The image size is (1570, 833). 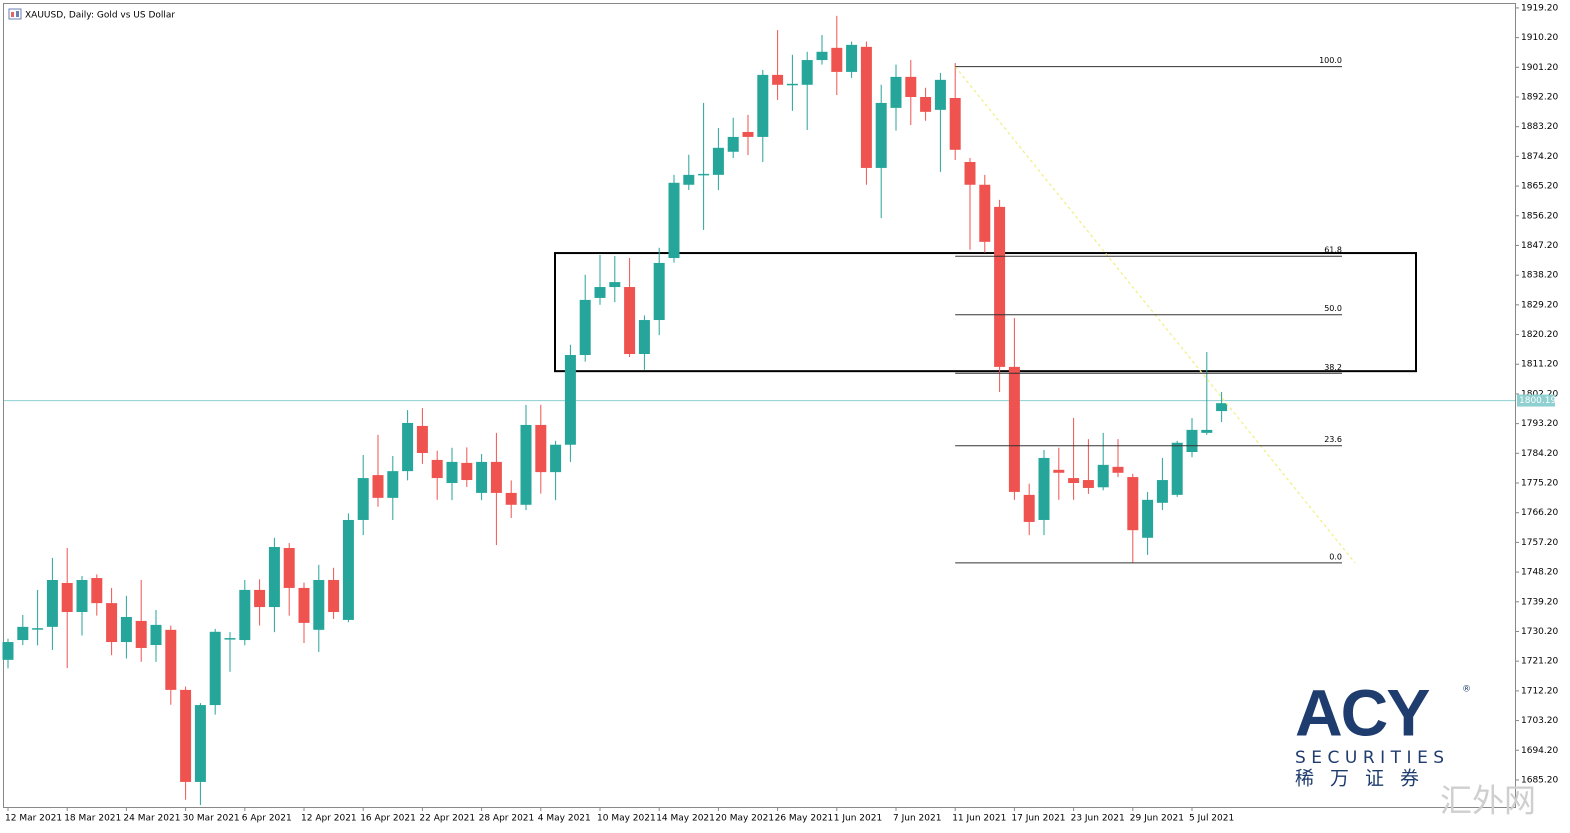 What do you see at coordinates (804, 819) in the screenshot?
I see `x-tick-label: 26 May 2021` at bounding box center [804, 819].